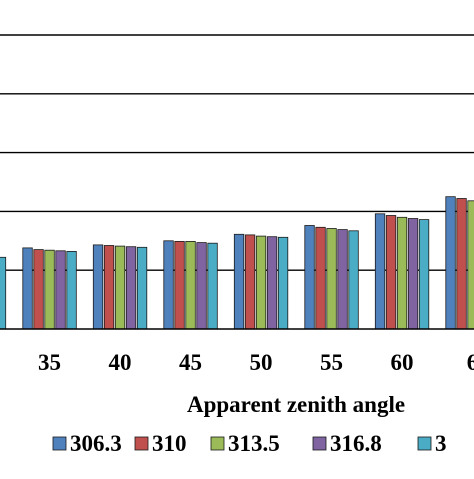 This screenshot has width=474, height=479. What do you see at coordinates (331, 362) in the screenshot?
I see `x-tick-label: 55` at bounding box center [331, 362].